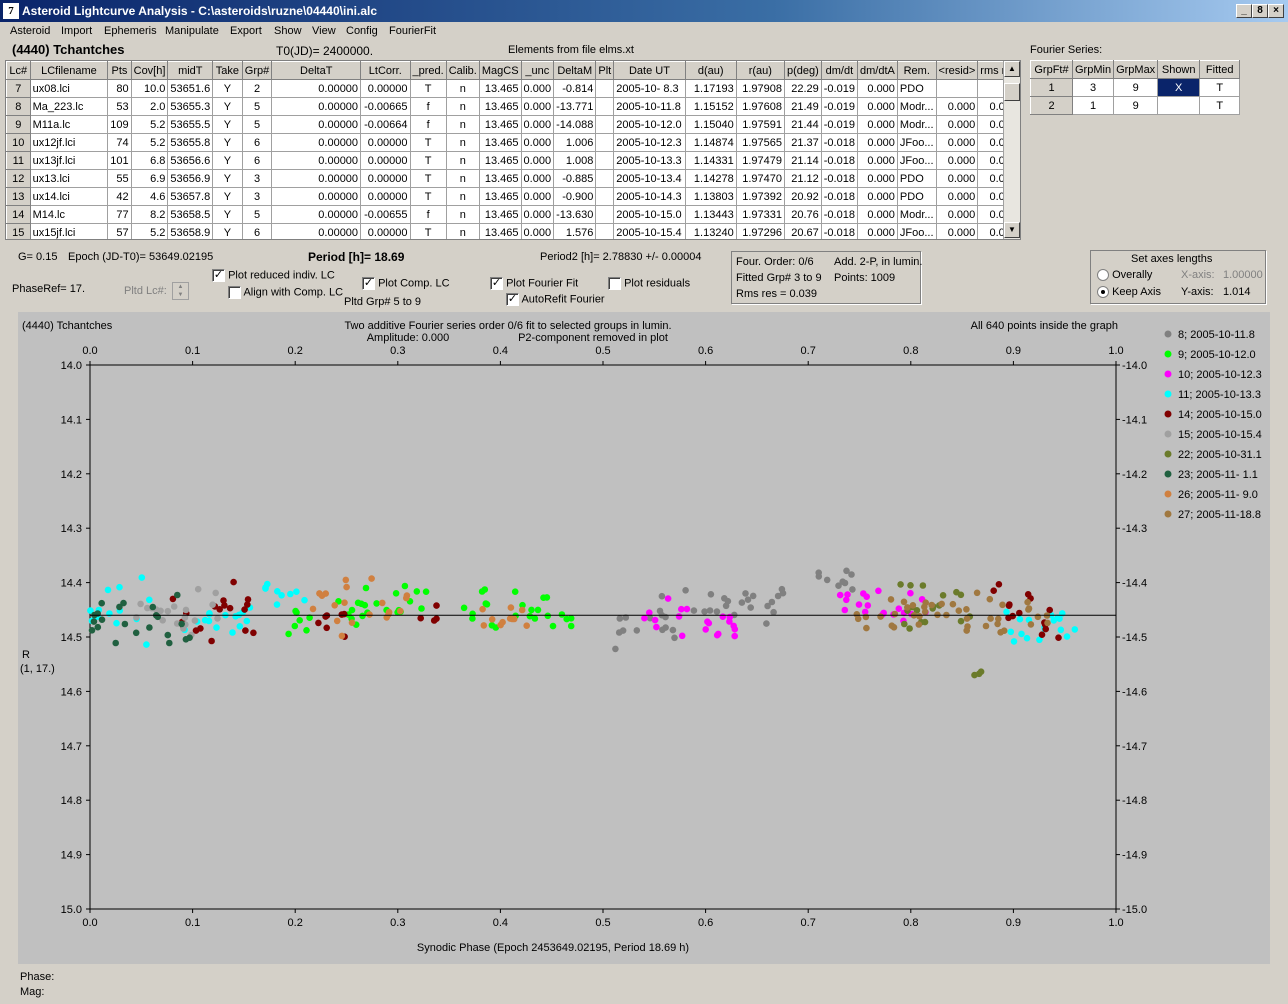  I want to click on table-cell: ux08.lci, so click(69, 88).